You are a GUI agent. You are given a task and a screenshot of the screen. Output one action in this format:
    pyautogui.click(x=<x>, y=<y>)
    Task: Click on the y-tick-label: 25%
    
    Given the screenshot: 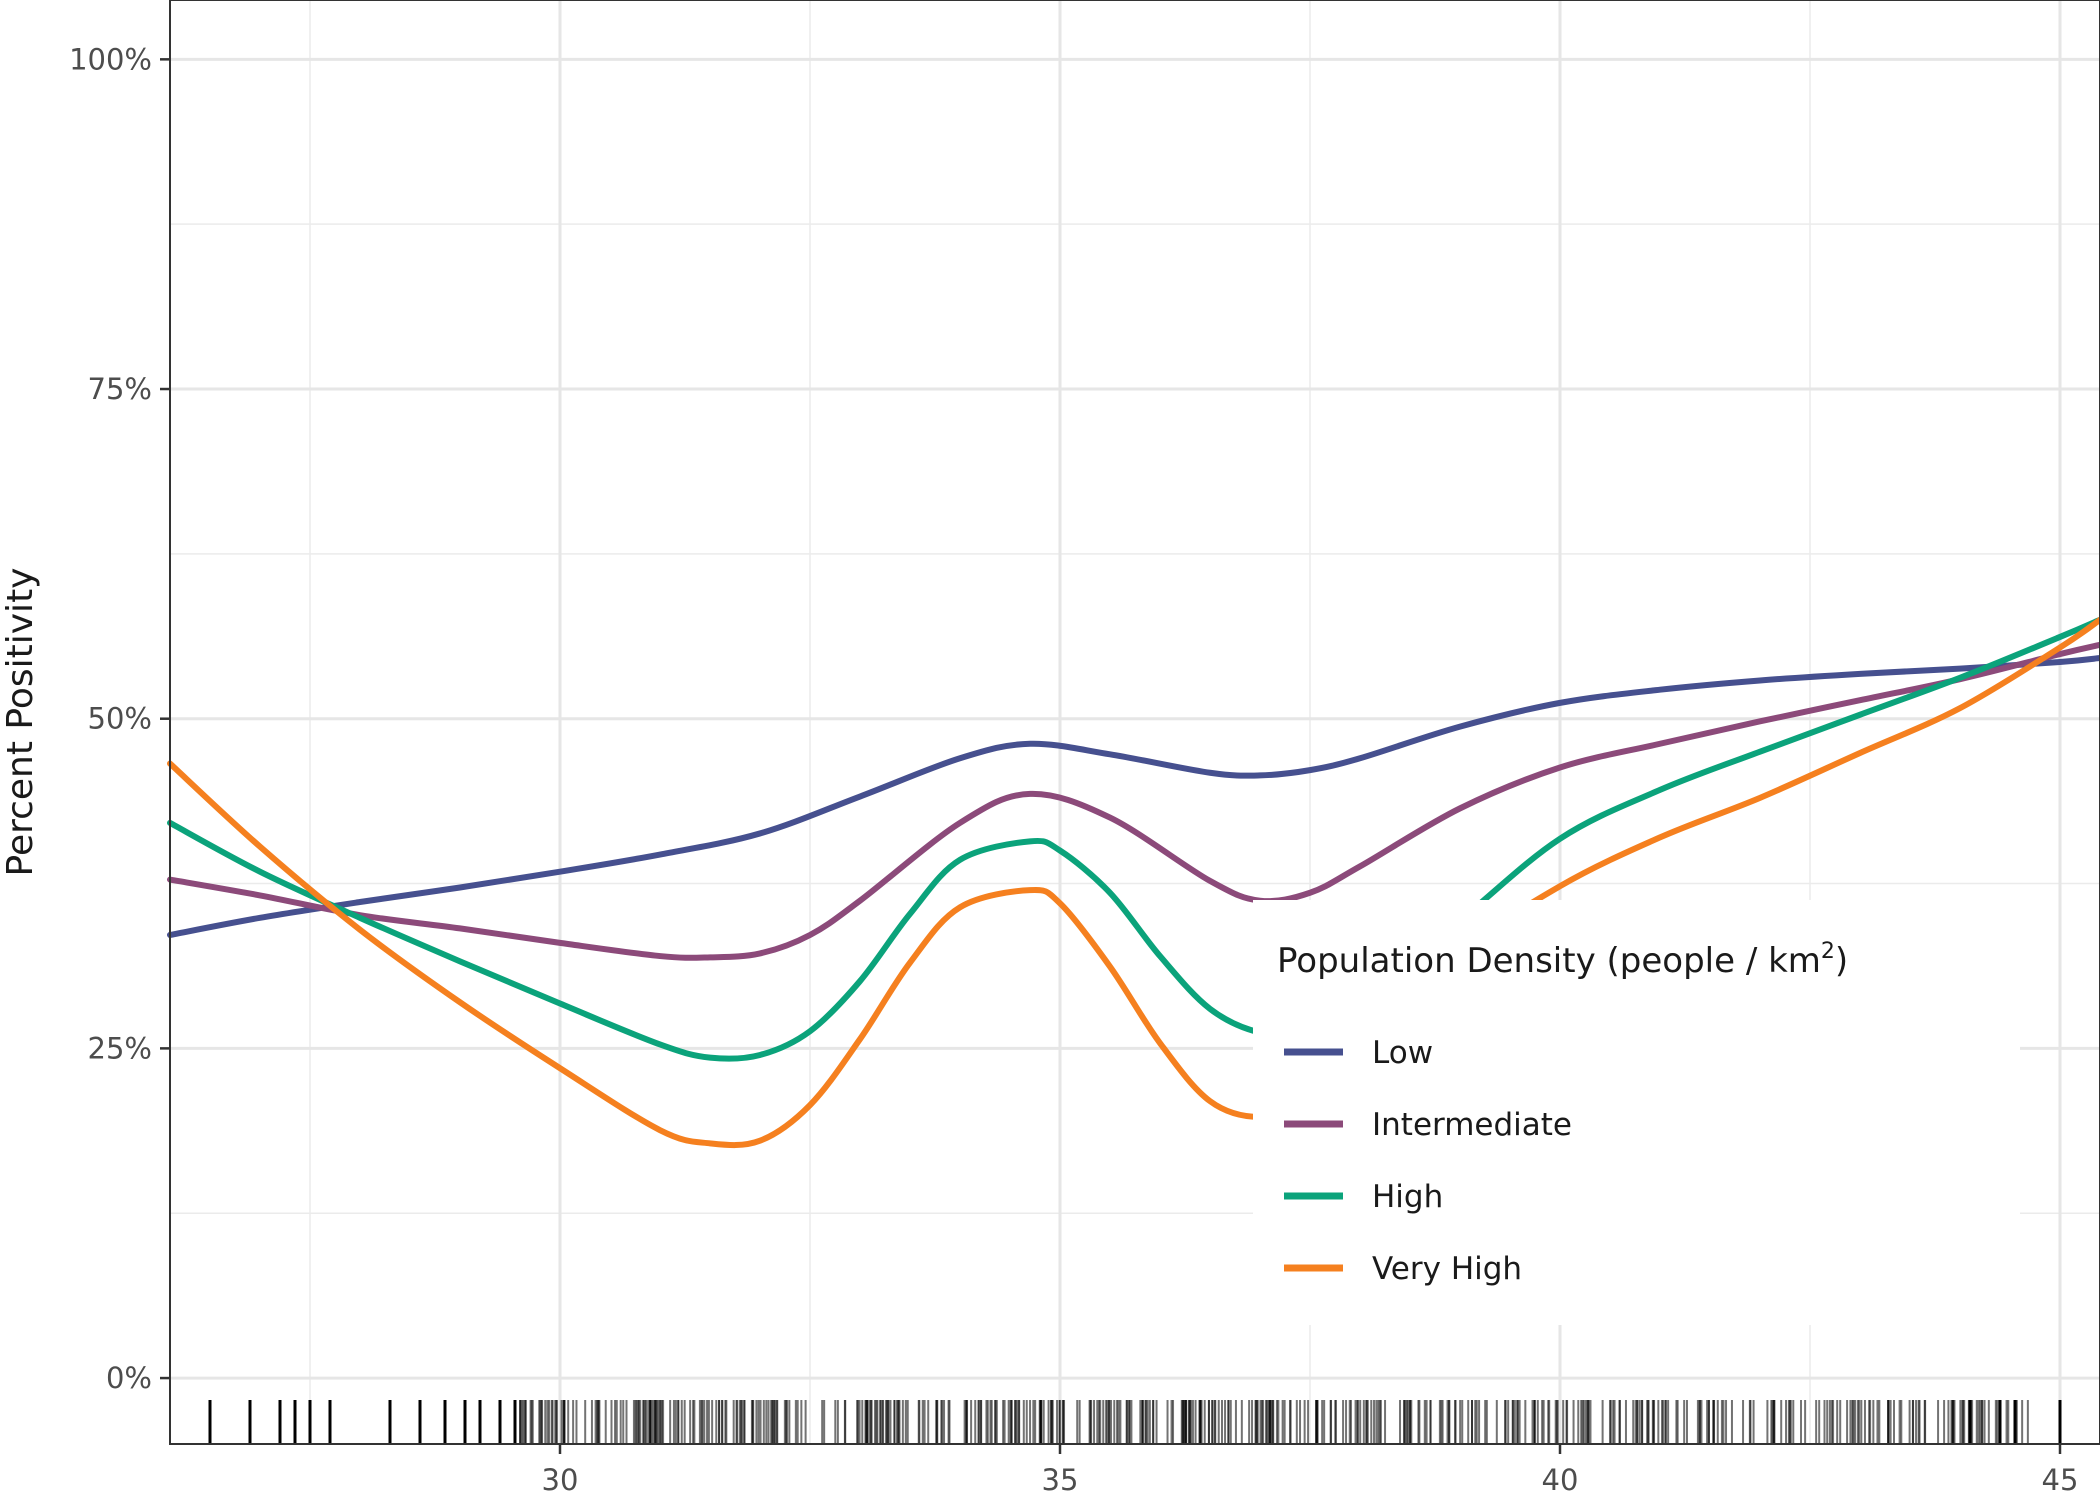 What is the action you would take?
    pyautogui.click(x=120, y=1048)
    